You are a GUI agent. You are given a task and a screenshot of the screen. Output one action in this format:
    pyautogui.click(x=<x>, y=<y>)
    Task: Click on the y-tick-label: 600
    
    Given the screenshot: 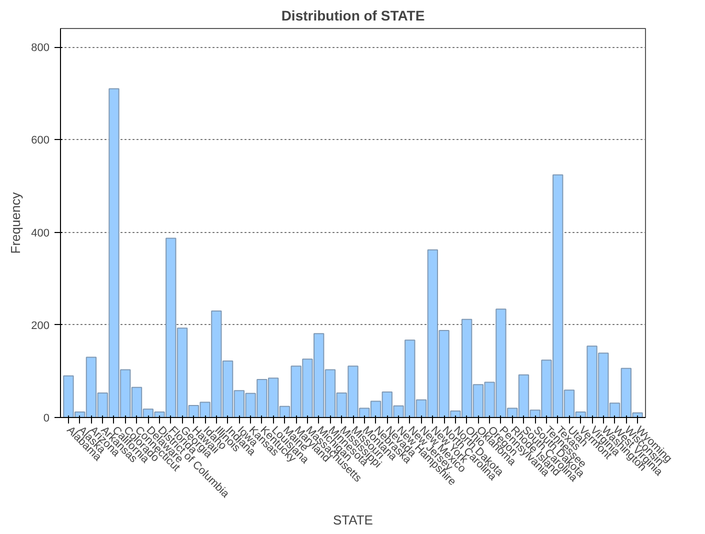 What is the action you would take?
    pyautogui.click(x=40, y=140)
    